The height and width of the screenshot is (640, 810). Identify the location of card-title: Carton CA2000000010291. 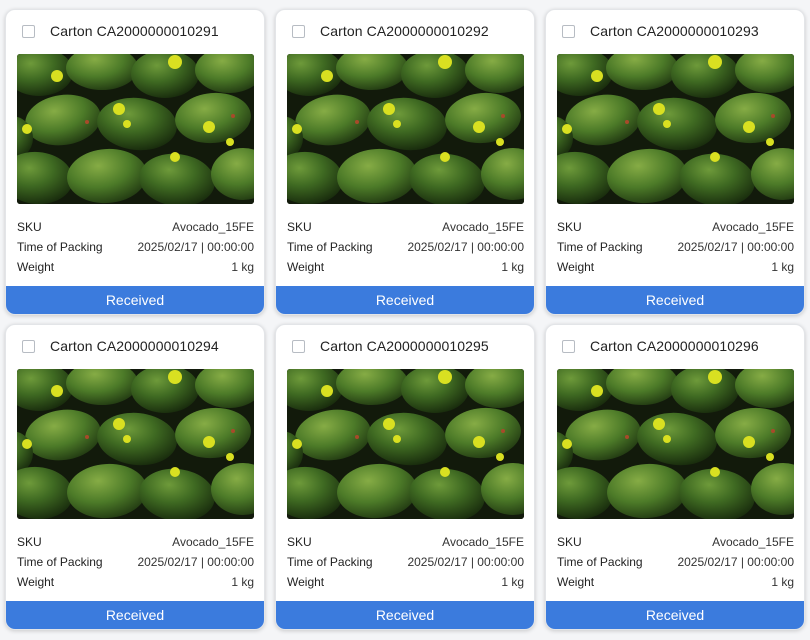
(134, 31).